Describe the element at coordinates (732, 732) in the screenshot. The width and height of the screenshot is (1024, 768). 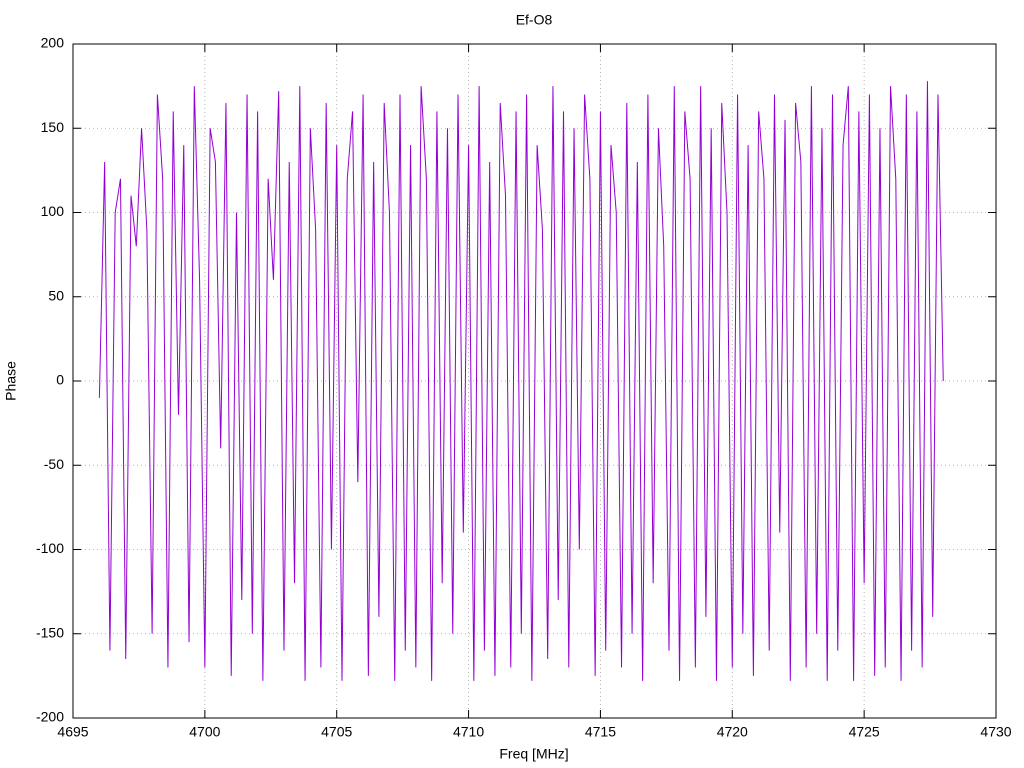
I see `x-tick-label: 4720` at that location.